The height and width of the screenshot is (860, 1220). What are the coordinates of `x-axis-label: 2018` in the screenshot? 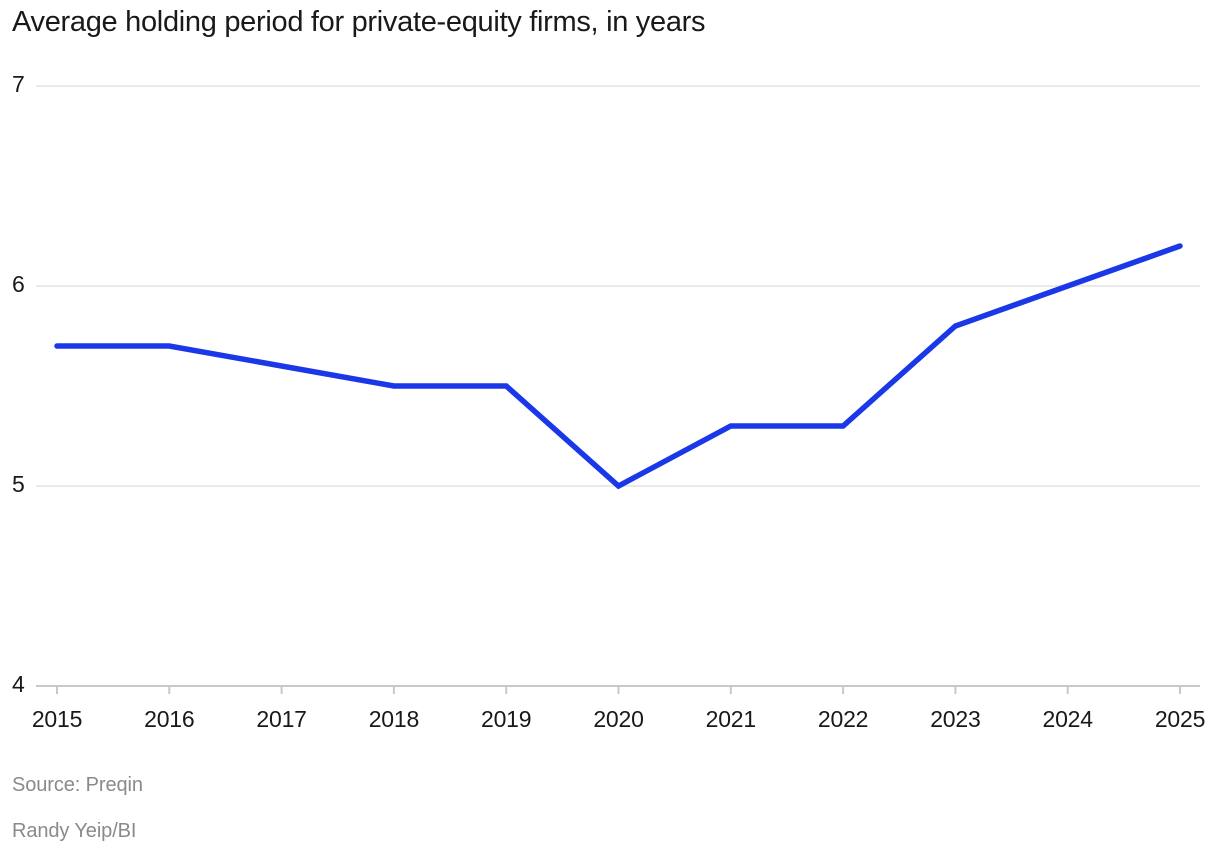 It's located at (394, 719).